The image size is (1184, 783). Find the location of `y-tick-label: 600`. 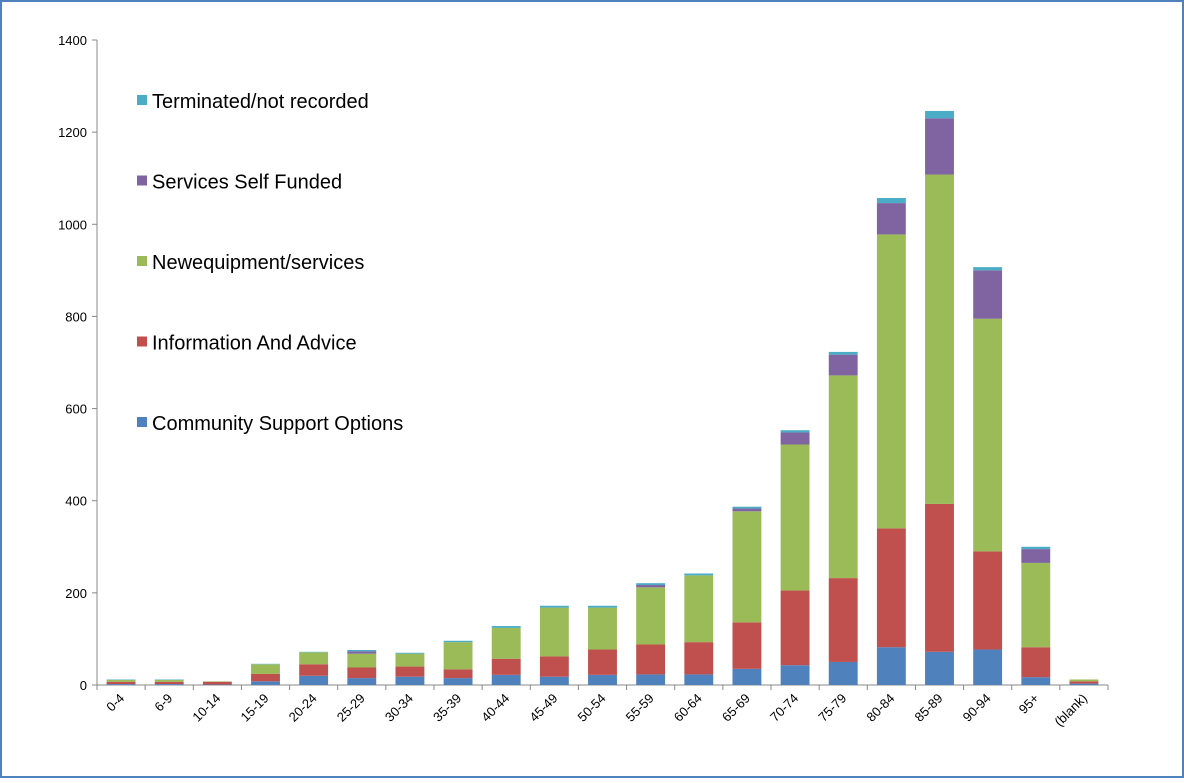

y-tick-label: 600 is located at coordinates (76, 409).